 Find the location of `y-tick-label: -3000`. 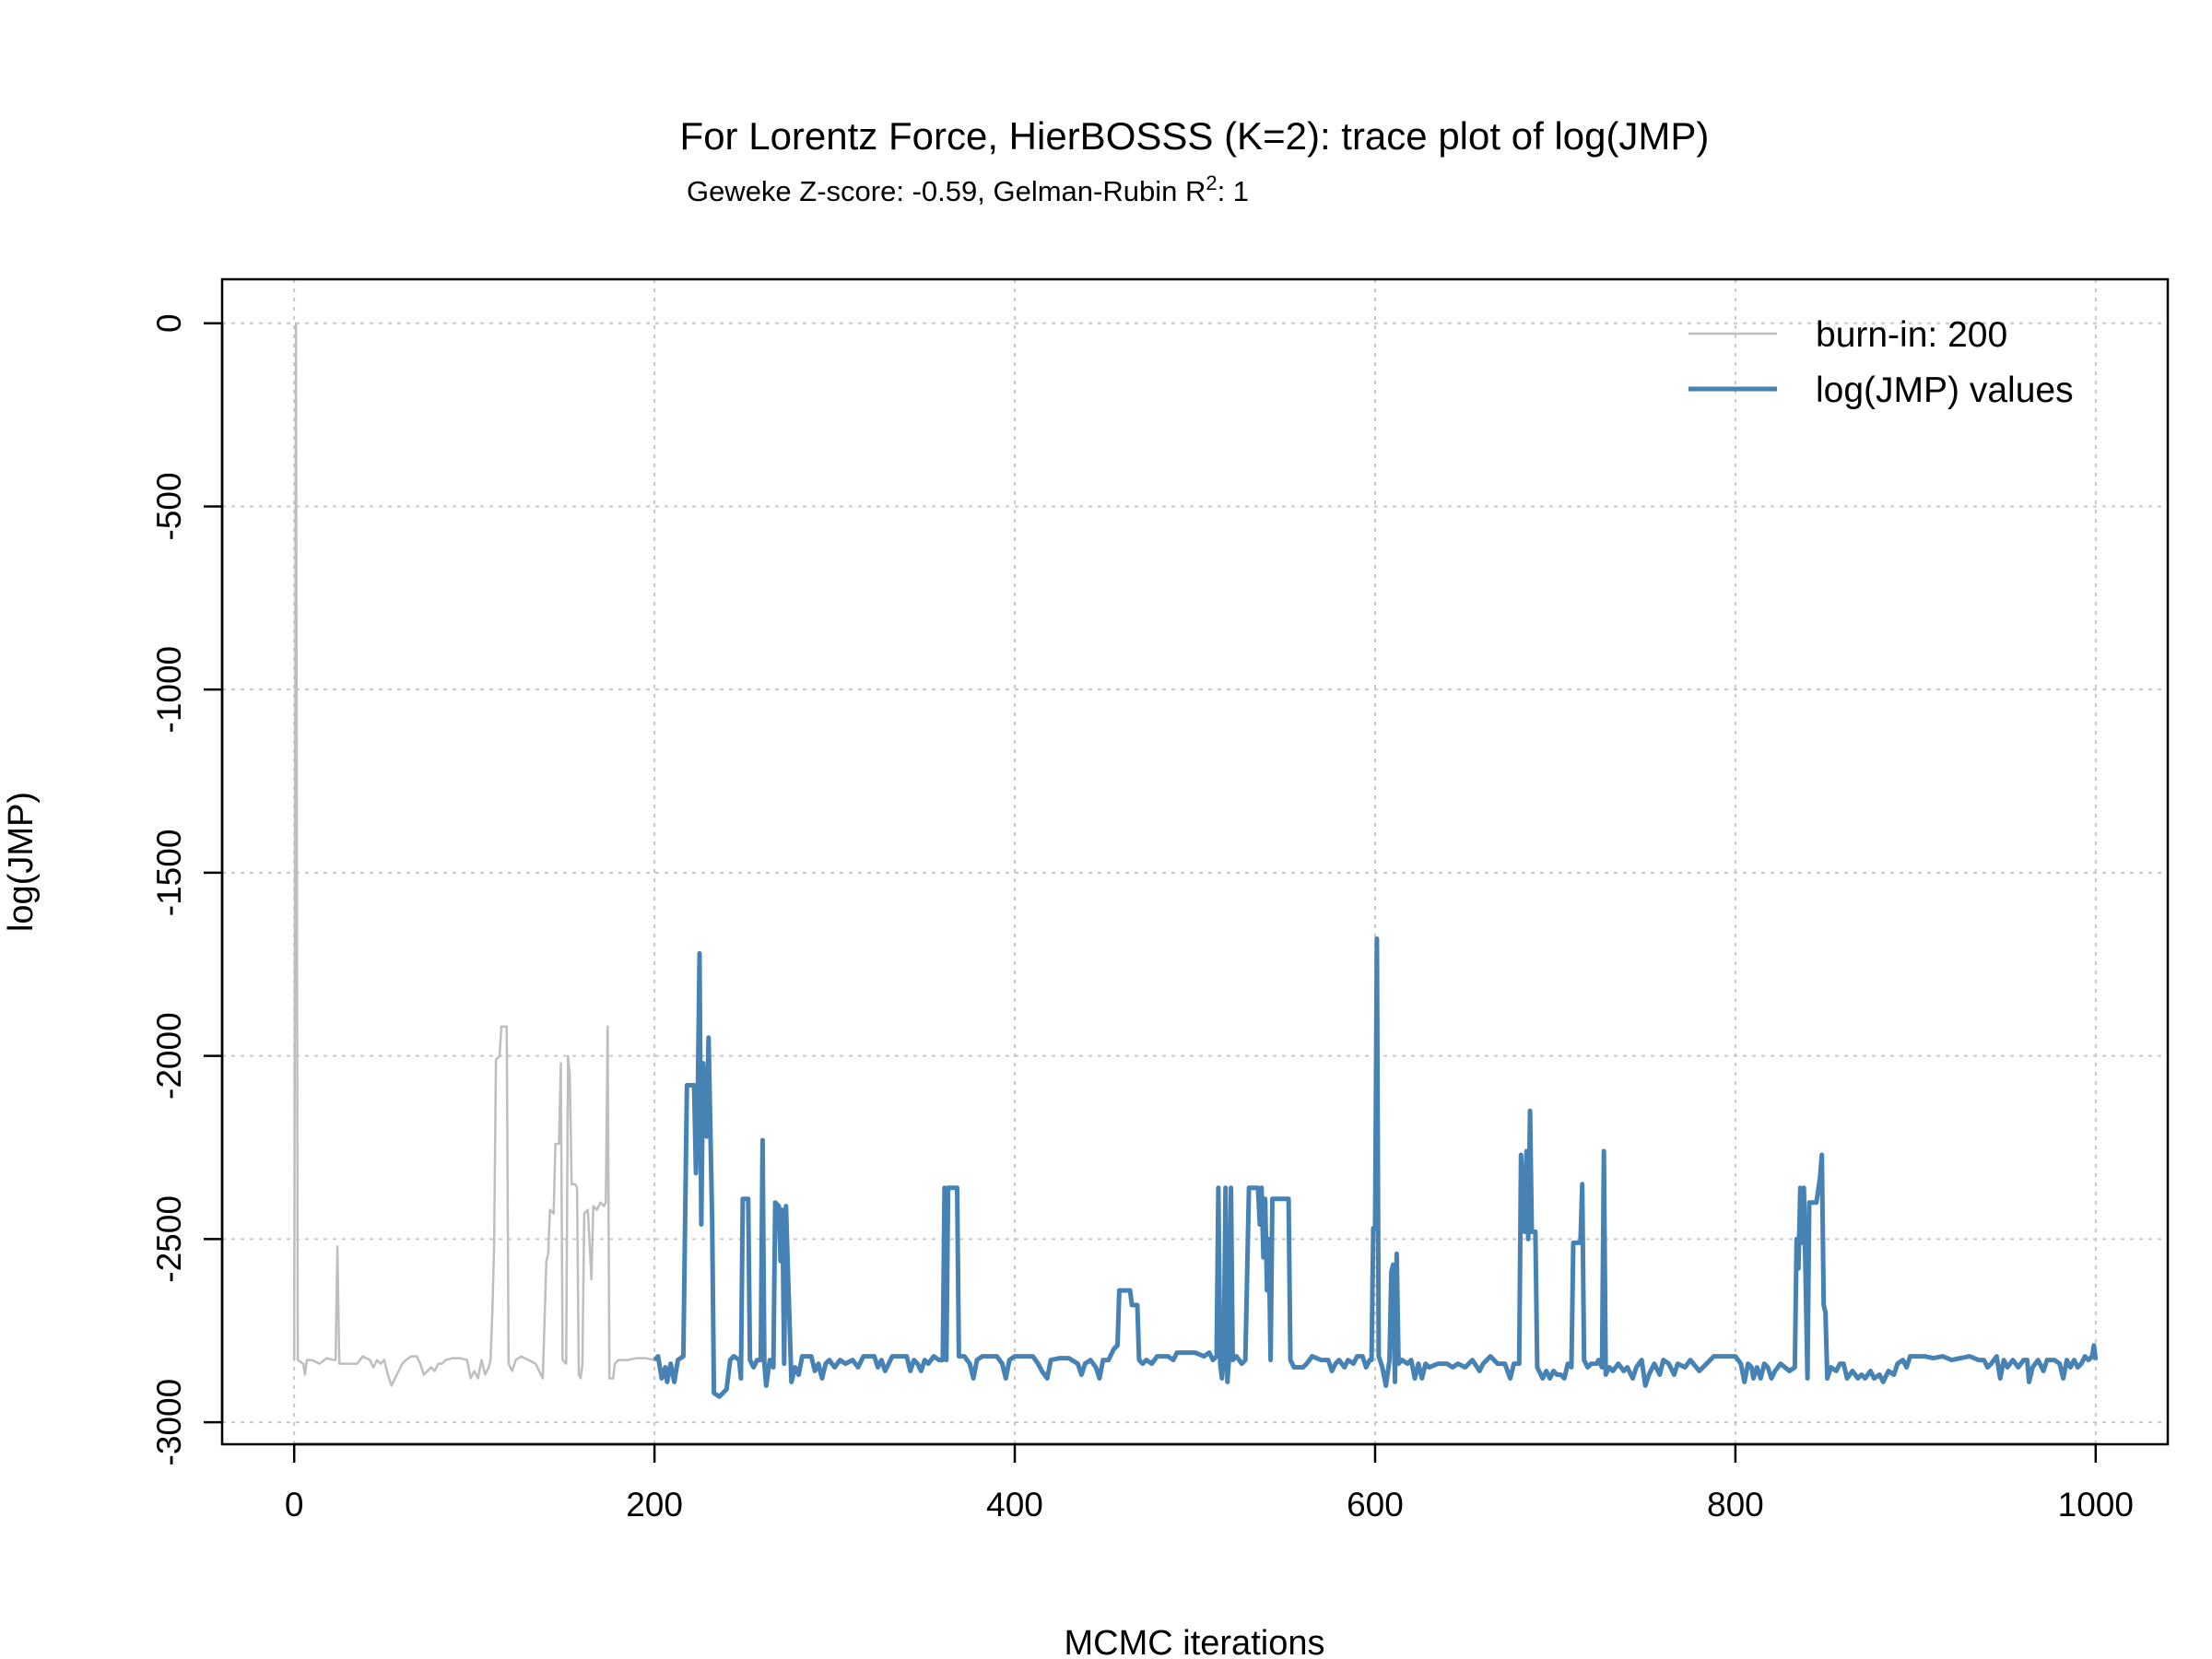

y-tick-label: -3000 is located at coordinates (169, 1422).